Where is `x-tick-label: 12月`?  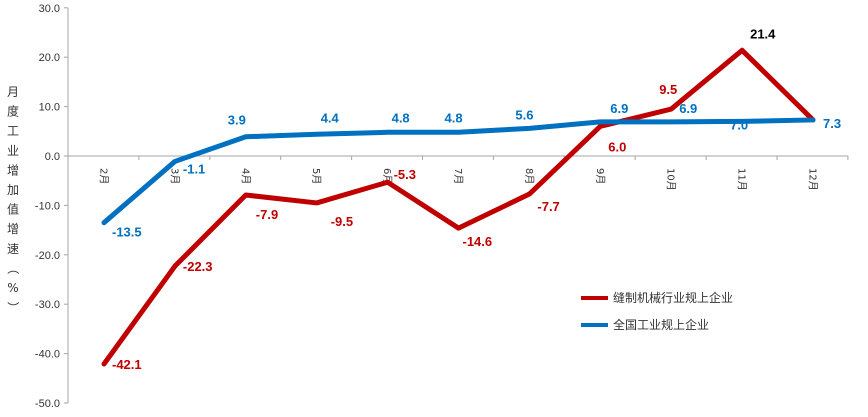 x-tick-label: 12月 is located at coordinates (813, 179).